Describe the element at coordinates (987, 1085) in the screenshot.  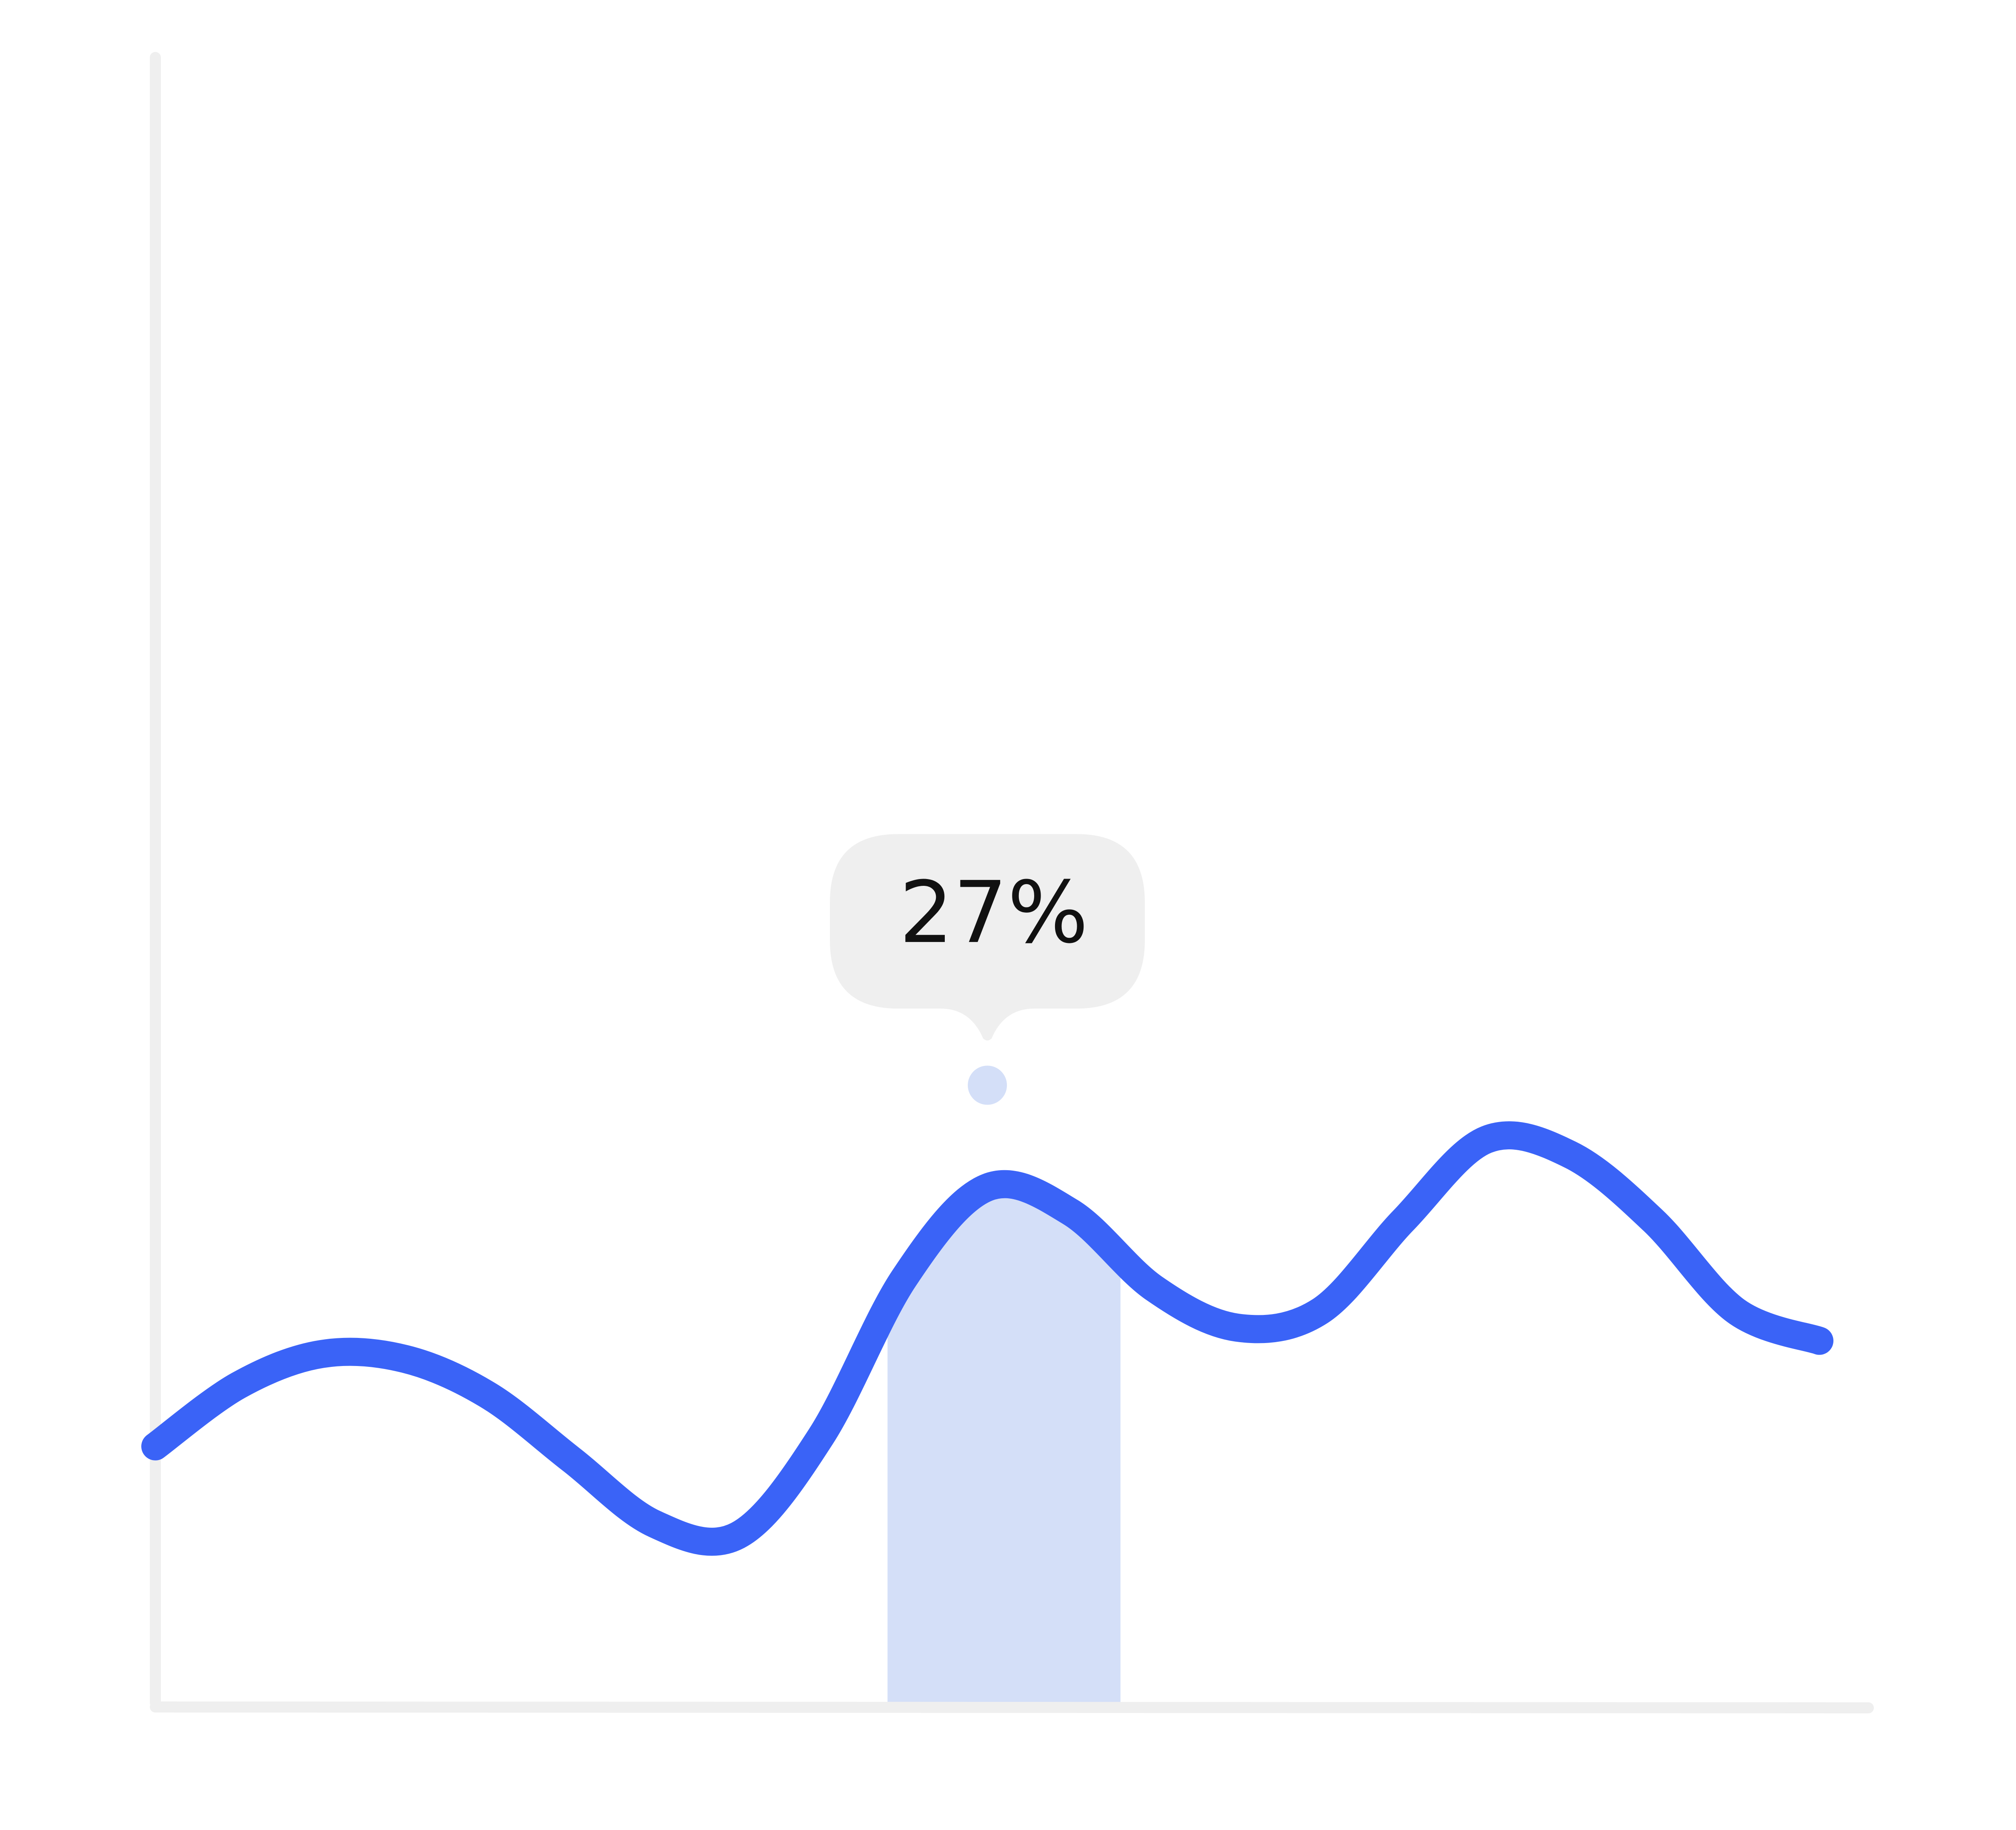
I see `highlight-marker-dot` at that location.